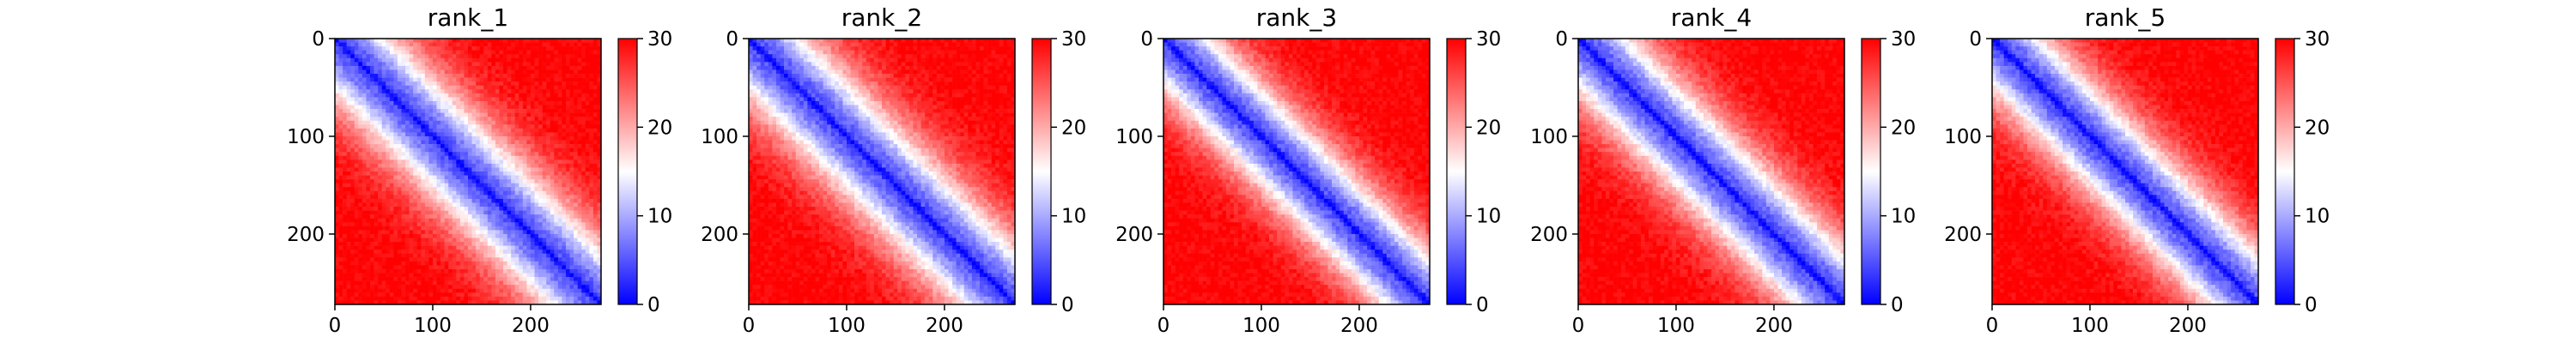 The image size is (2576, 343). What do you see at coordinates (468, 171) in the screenshot?
I see `axes-frame` at bounding box center [468, 171].